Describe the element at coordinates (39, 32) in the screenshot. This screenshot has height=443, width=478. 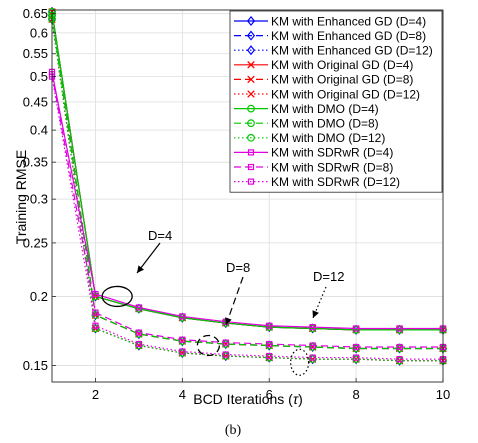
I see `y-tick-label: 0.6` at that location.